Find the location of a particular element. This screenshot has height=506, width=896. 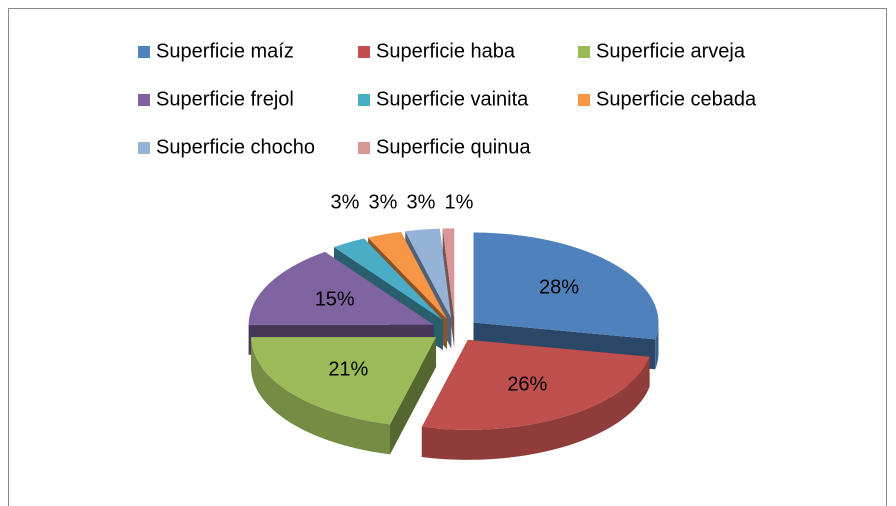

legend-label: Superficie frejol is located at coordinates (225, 99).